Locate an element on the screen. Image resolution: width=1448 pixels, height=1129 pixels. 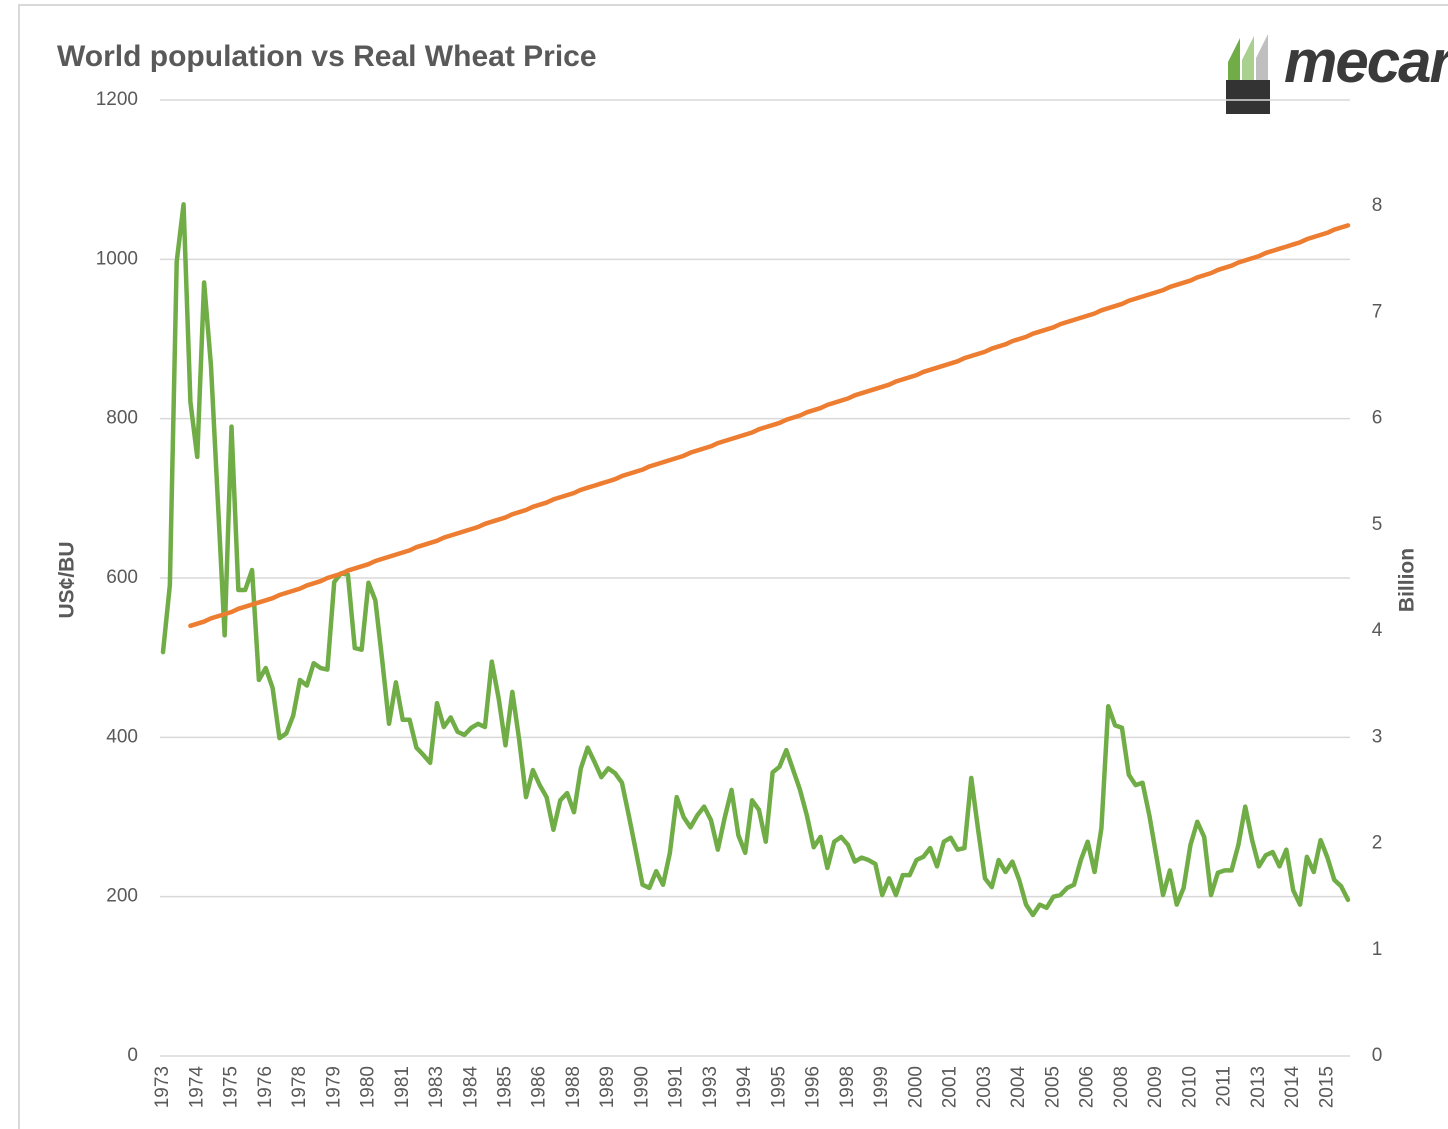
x-tick-label: 1981 is located at coordinates (402, 1087).